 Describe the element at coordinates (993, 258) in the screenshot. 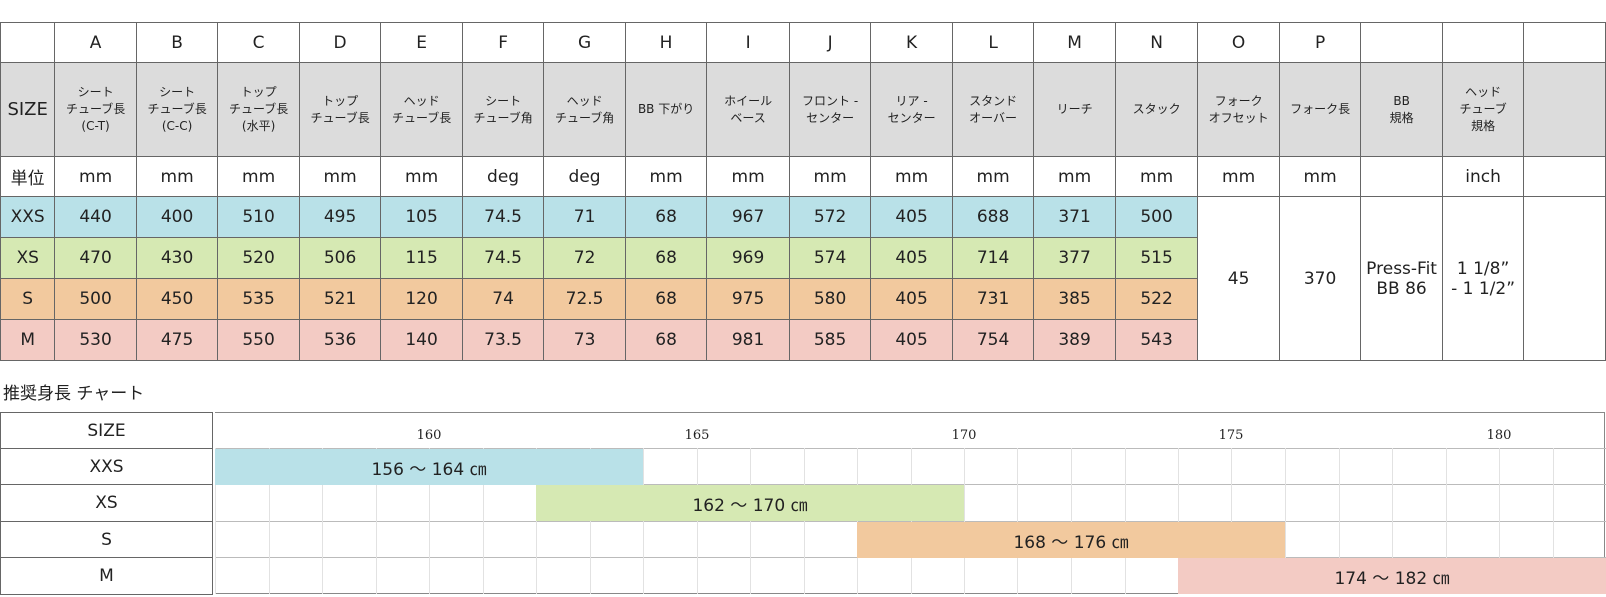

I see `value-cell: 714` at that location.